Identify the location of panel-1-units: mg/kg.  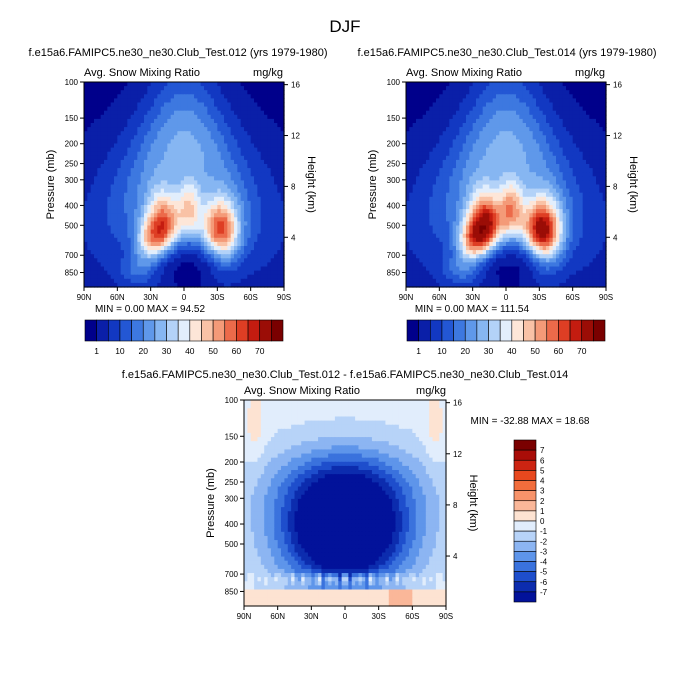
(268, 73).